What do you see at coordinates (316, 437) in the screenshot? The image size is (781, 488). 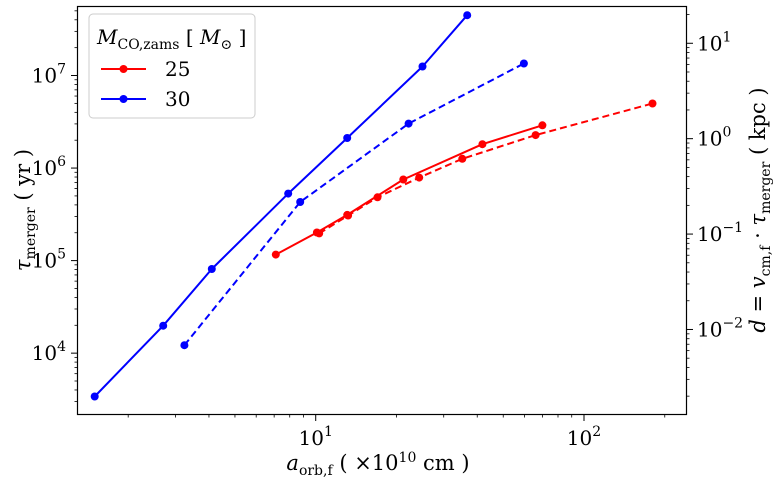 I see `x-tick-label: 10¹` at bounding box center [316, 437].